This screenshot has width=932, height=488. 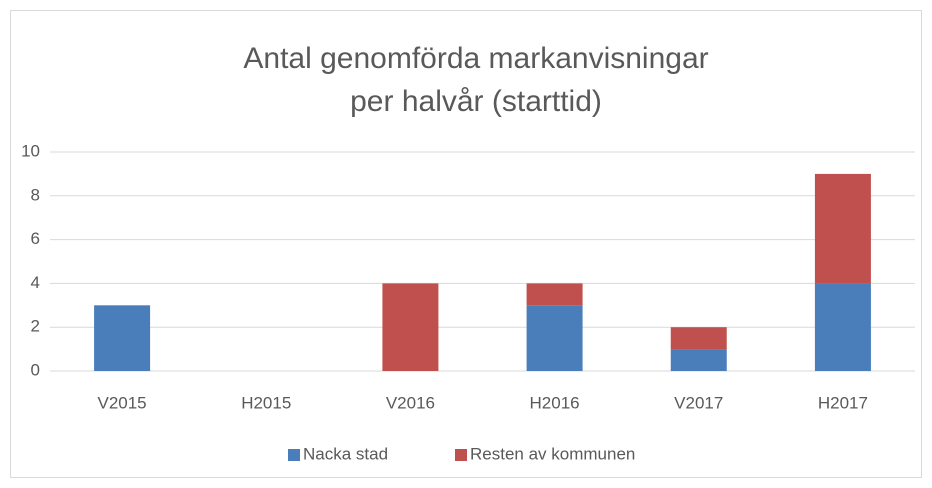 What do you see at coordinates (35, 238) in the screenshot?
I see `y-tick-label: 6` at bounding box center [35, 238].